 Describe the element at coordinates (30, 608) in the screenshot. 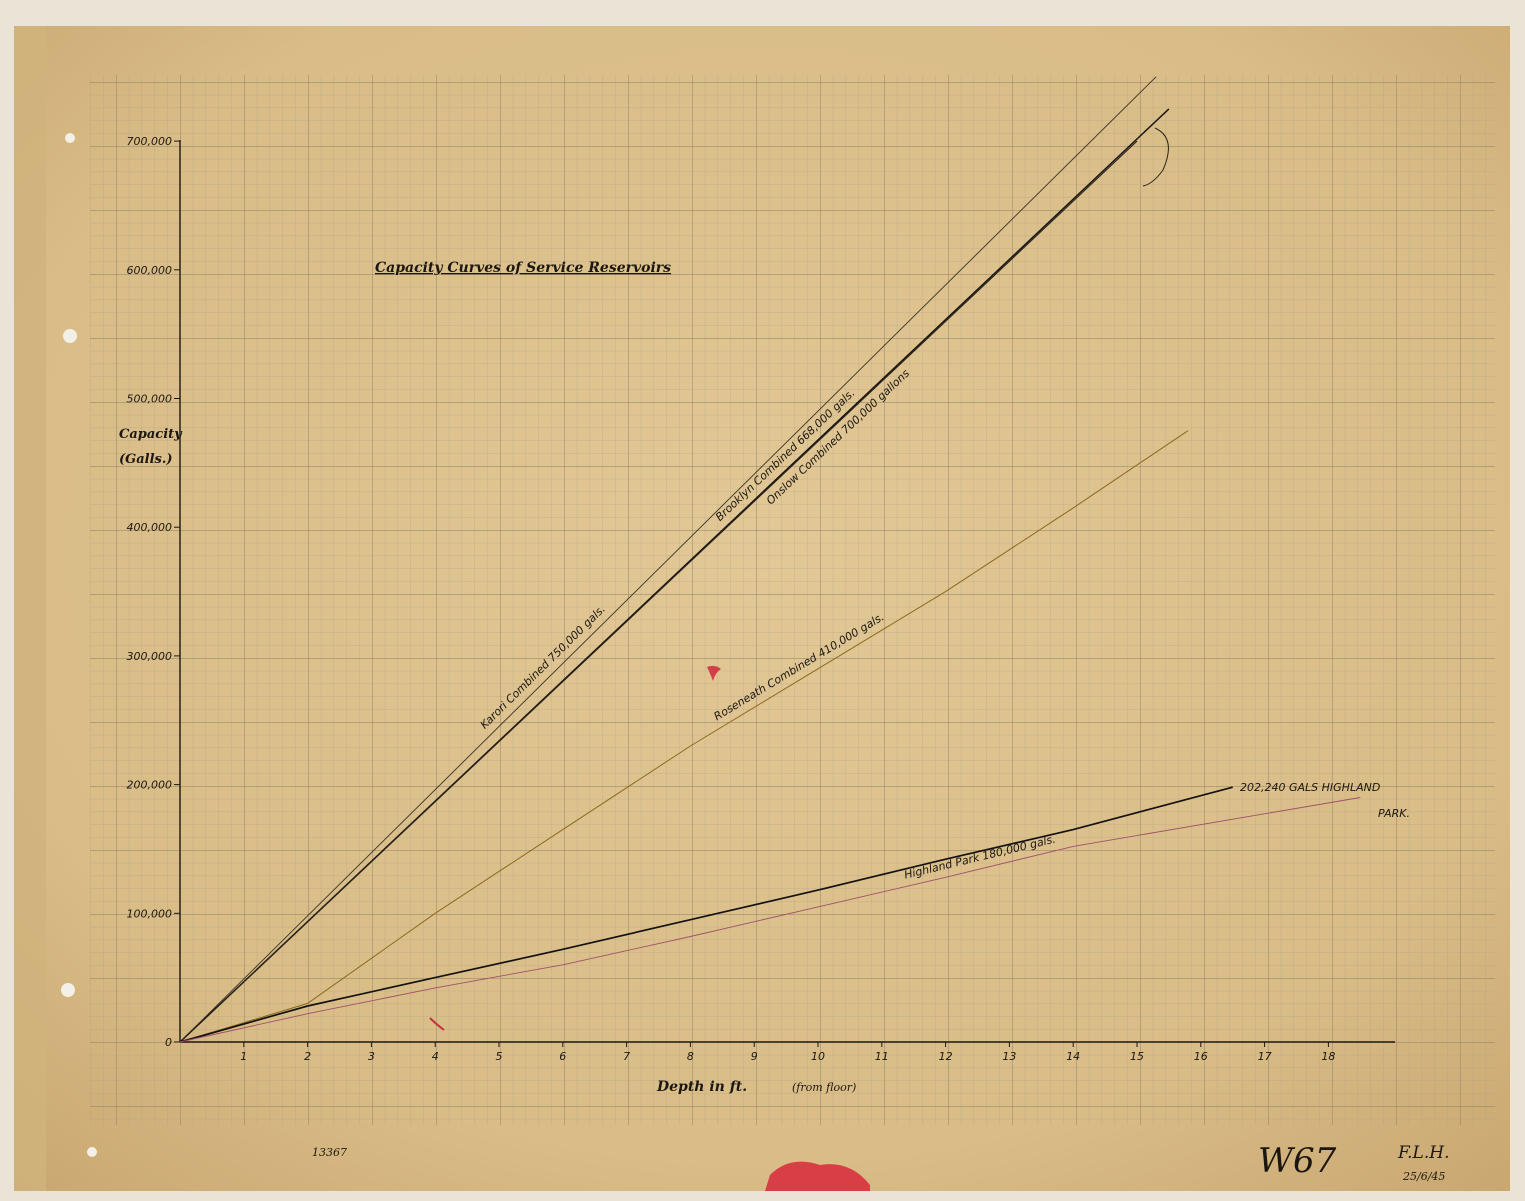

I see `binding-strip` at that location.